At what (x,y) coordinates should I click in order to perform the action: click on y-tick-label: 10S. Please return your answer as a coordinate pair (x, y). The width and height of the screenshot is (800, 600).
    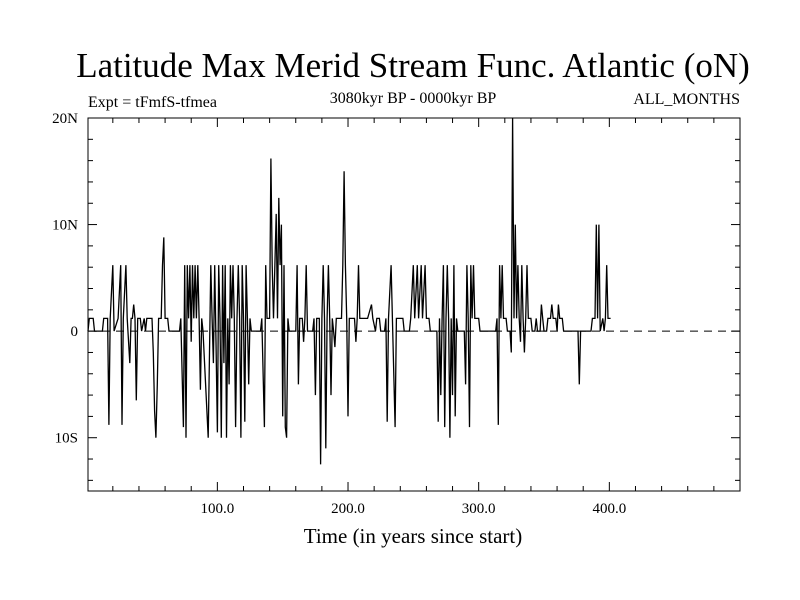
    Looking at the image, I should click on (66, 439).